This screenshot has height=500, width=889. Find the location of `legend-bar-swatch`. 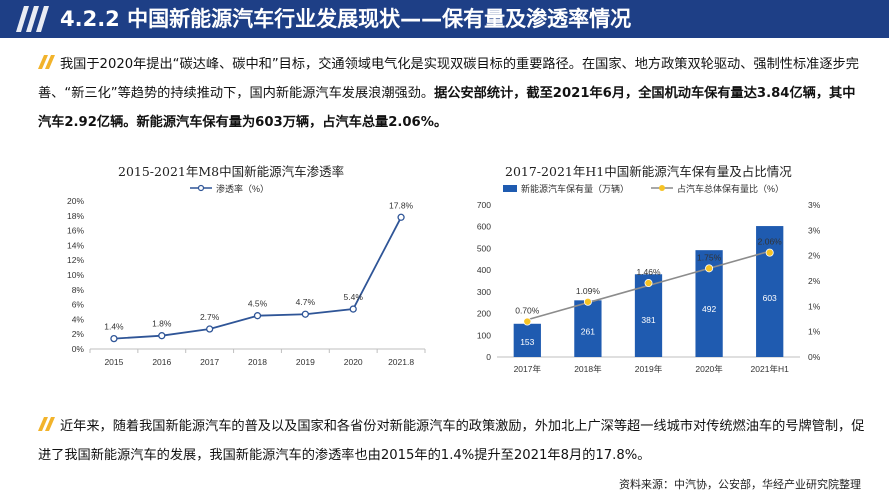

legend-bar-swatch is located at coordinates (510, 188).